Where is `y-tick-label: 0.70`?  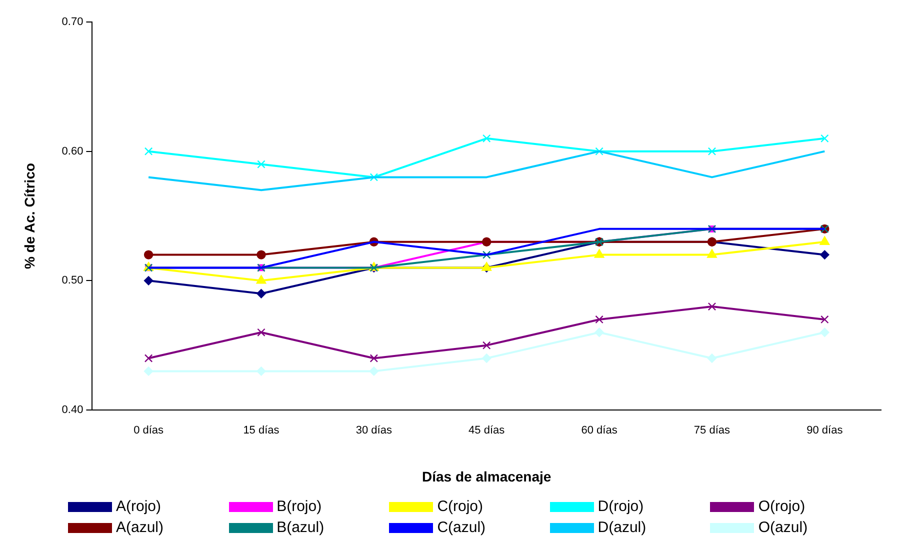
y-tick-label: 0.70 is located at coordinates (73, 22).